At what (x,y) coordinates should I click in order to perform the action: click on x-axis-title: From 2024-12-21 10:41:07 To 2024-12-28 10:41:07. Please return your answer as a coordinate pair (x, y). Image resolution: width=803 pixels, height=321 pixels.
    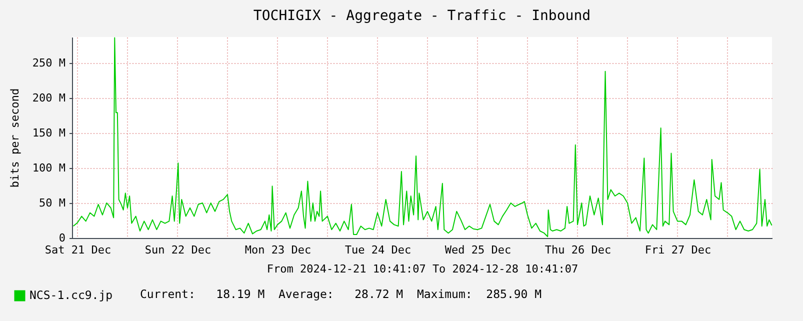
    Looking at the image, I should click on (422, 269).